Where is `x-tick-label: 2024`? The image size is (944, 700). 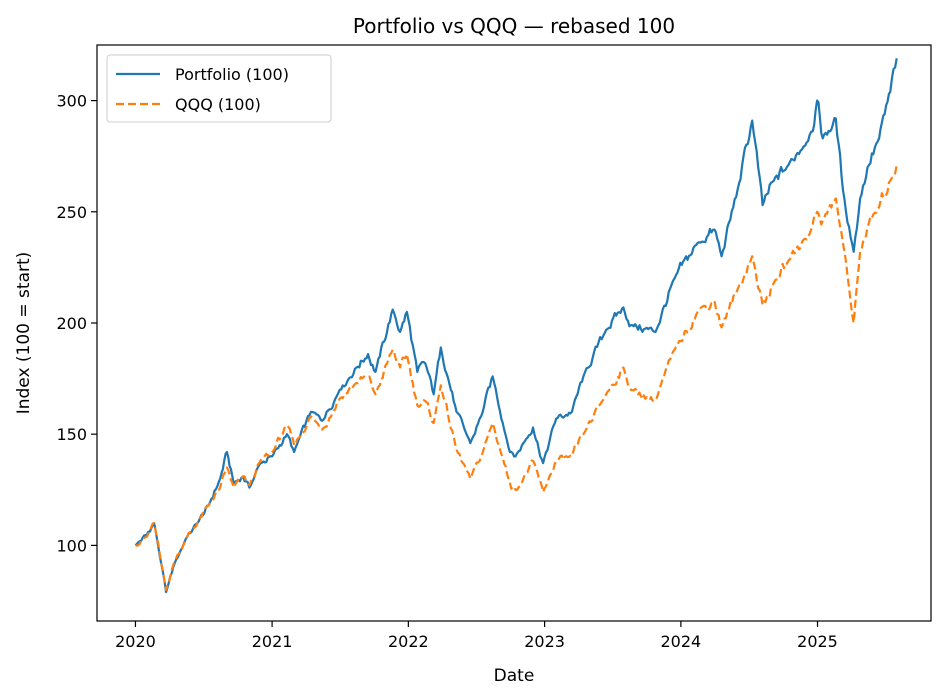 x-tick-label: 2024 is located at coordinates (681, 641).